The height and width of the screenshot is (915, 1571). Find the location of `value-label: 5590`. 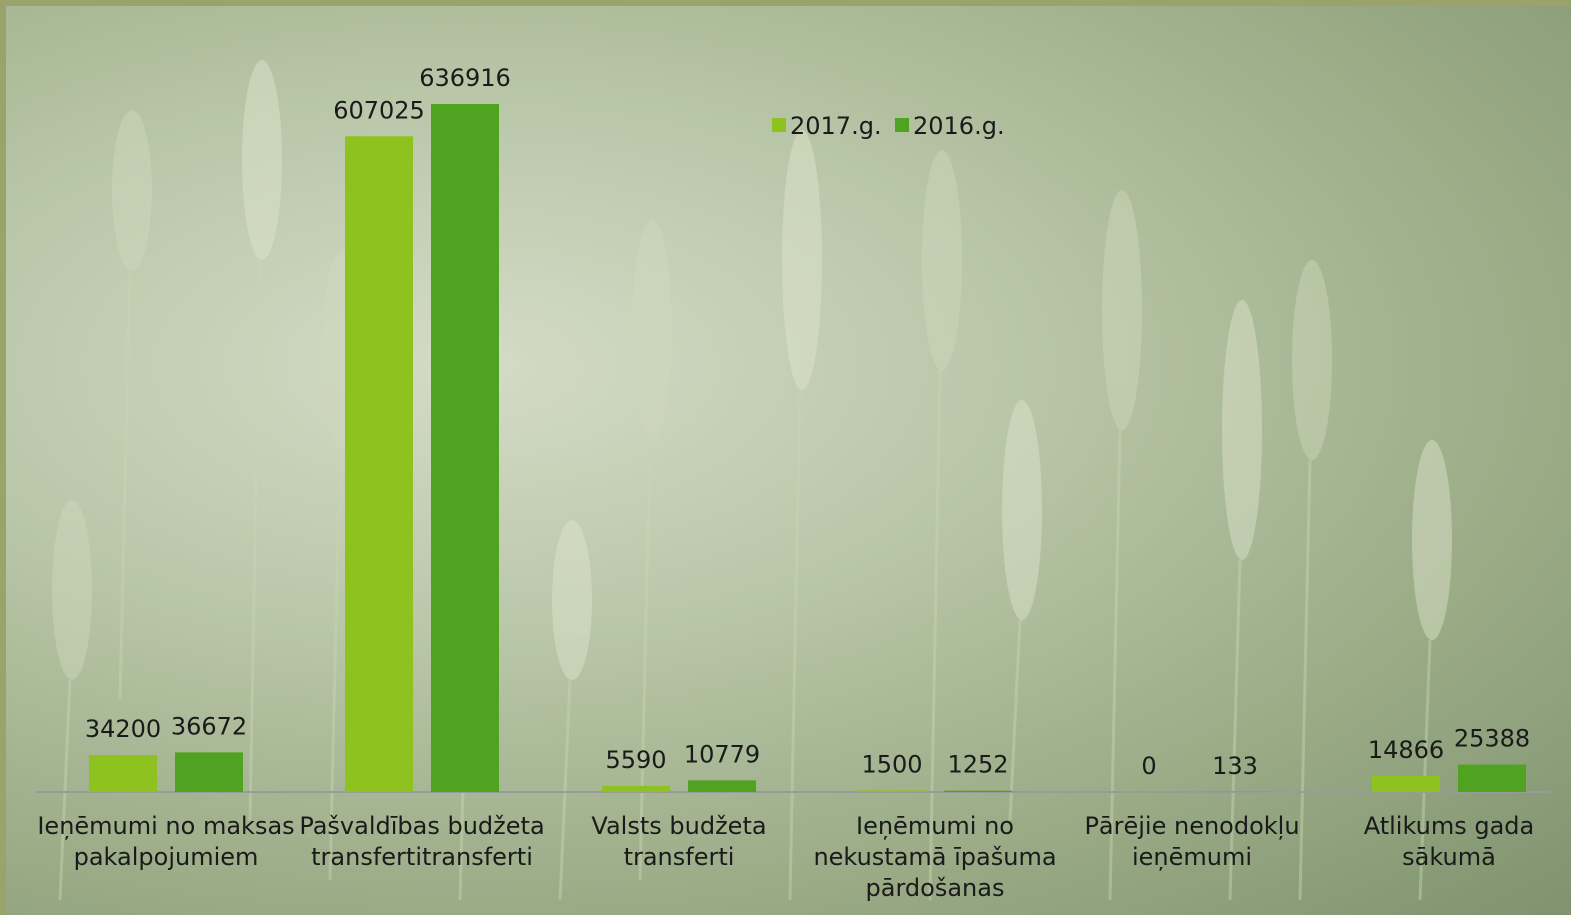

value-label: 5590 is located at coordinates (635, 760).